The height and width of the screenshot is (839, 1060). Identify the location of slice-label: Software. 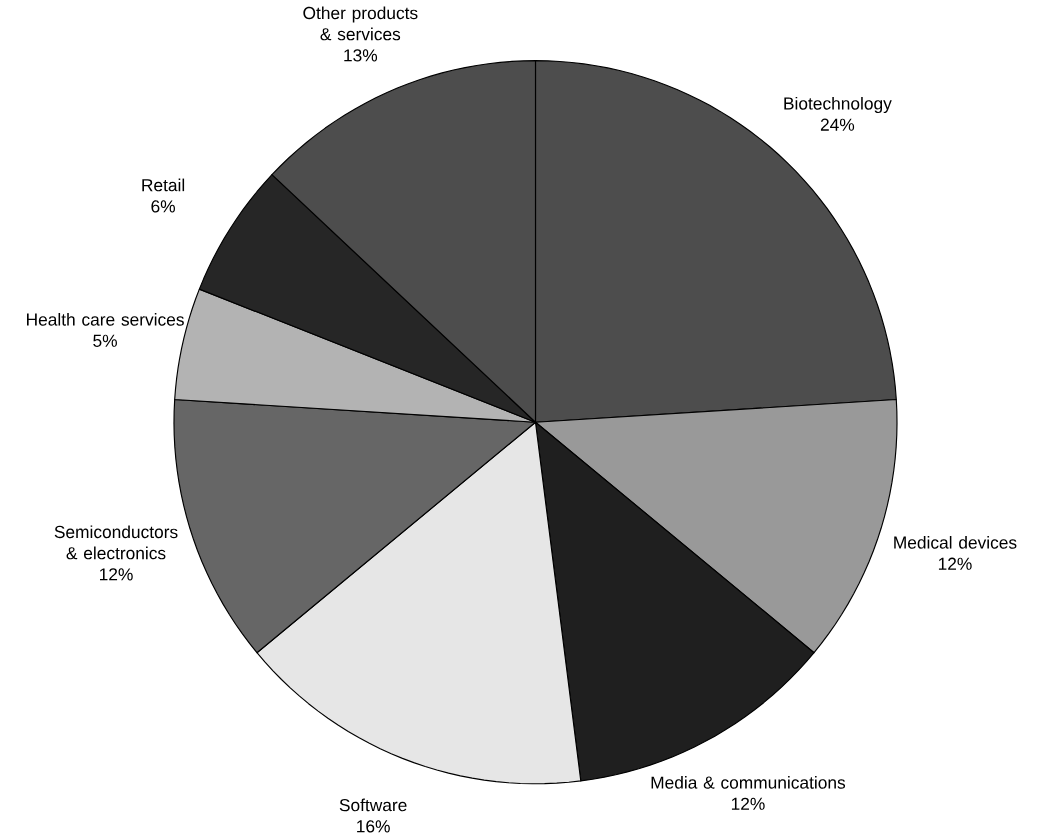
(373, 805).